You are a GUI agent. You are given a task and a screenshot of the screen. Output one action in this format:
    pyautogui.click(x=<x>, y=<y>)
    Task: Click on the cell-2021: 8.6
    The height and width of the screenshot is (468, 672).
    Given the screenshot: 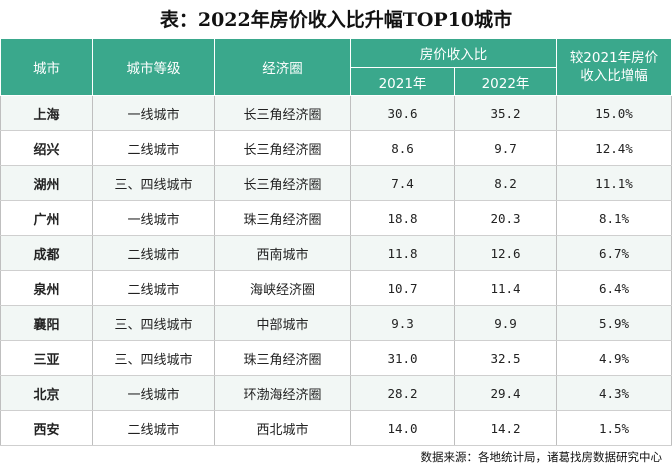 What is the action you would take?
    pyautogui.click(x=402, y=148)
    